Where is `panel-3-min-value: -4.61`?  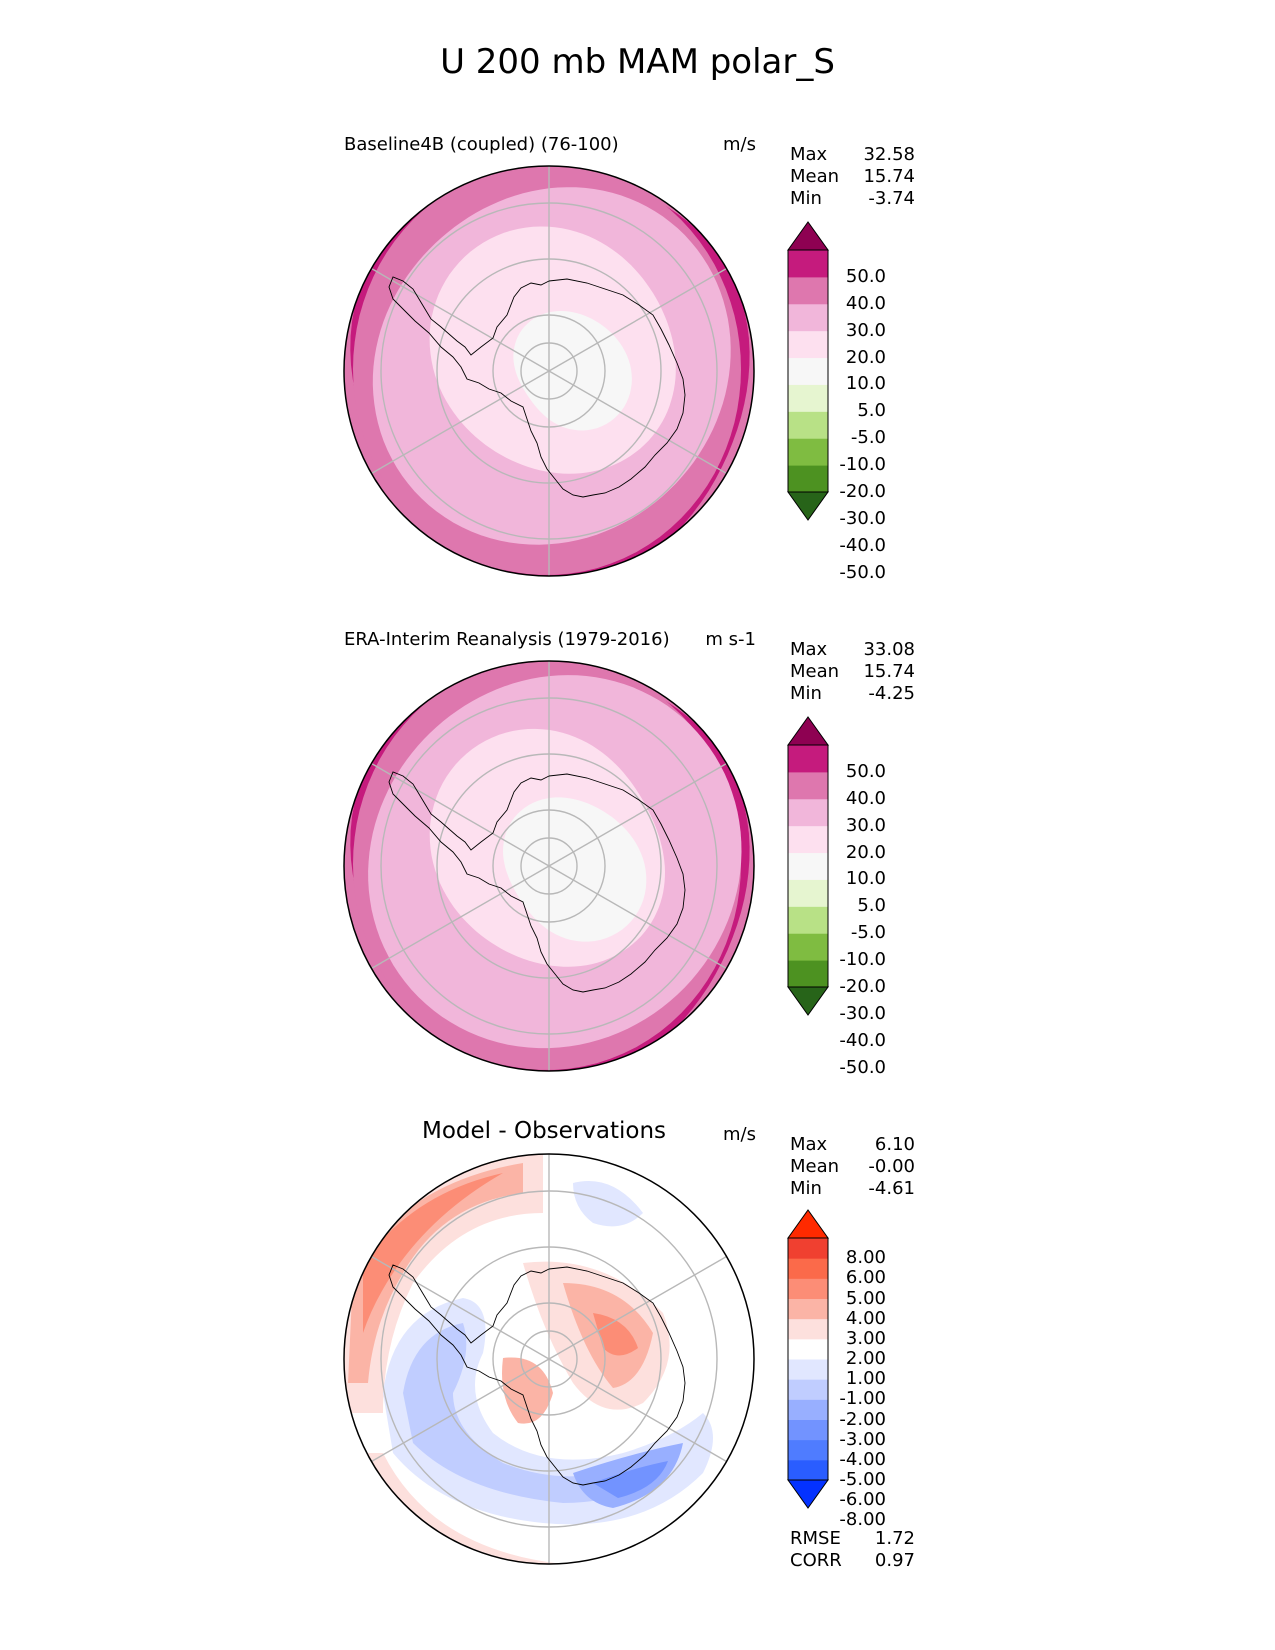 panel-3-min-value: -4.61 is located at coordinates (891, 1188).